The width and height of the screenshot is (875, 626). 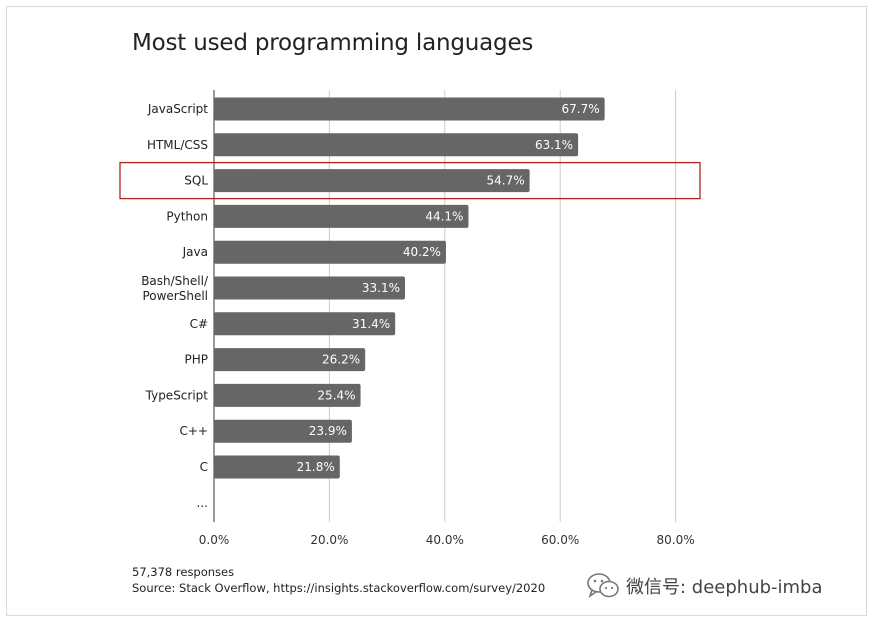 What do you see at coordinates (329, 540) in the screenshot?
I see `x-tick-label: 20.0%` at bounding box center [329, 540].